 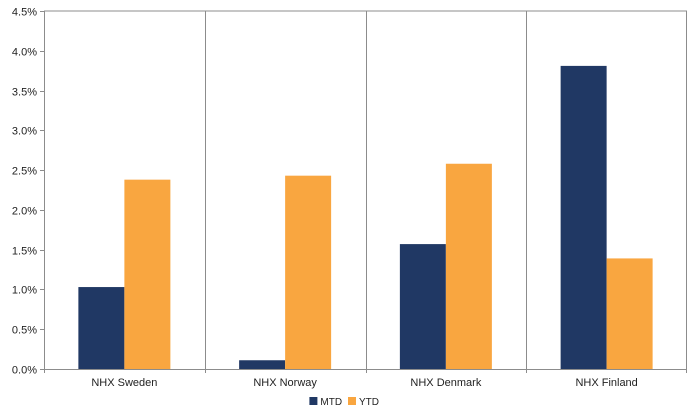 I want to click on y-tick-label: 3.5%, so click(x=24, y=93).